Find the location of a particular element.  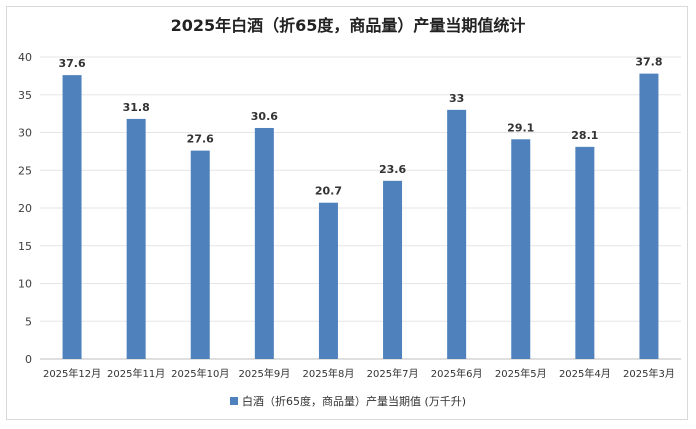

y-tick-label: 20 is located at coordinates (25, 208).